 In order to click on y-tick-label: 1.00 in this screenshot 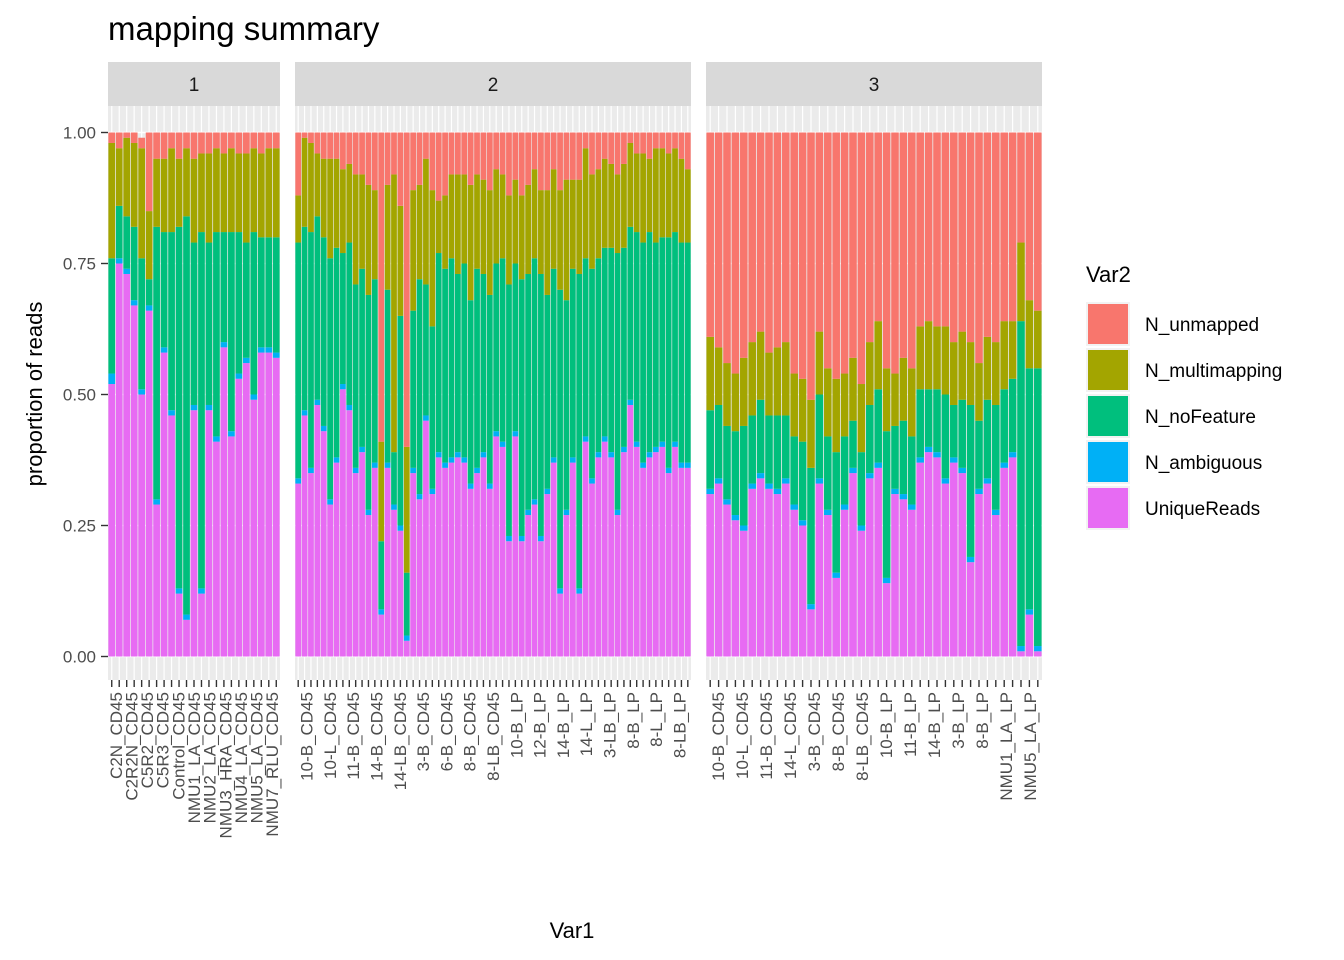, I will do `click(79, 133)`.